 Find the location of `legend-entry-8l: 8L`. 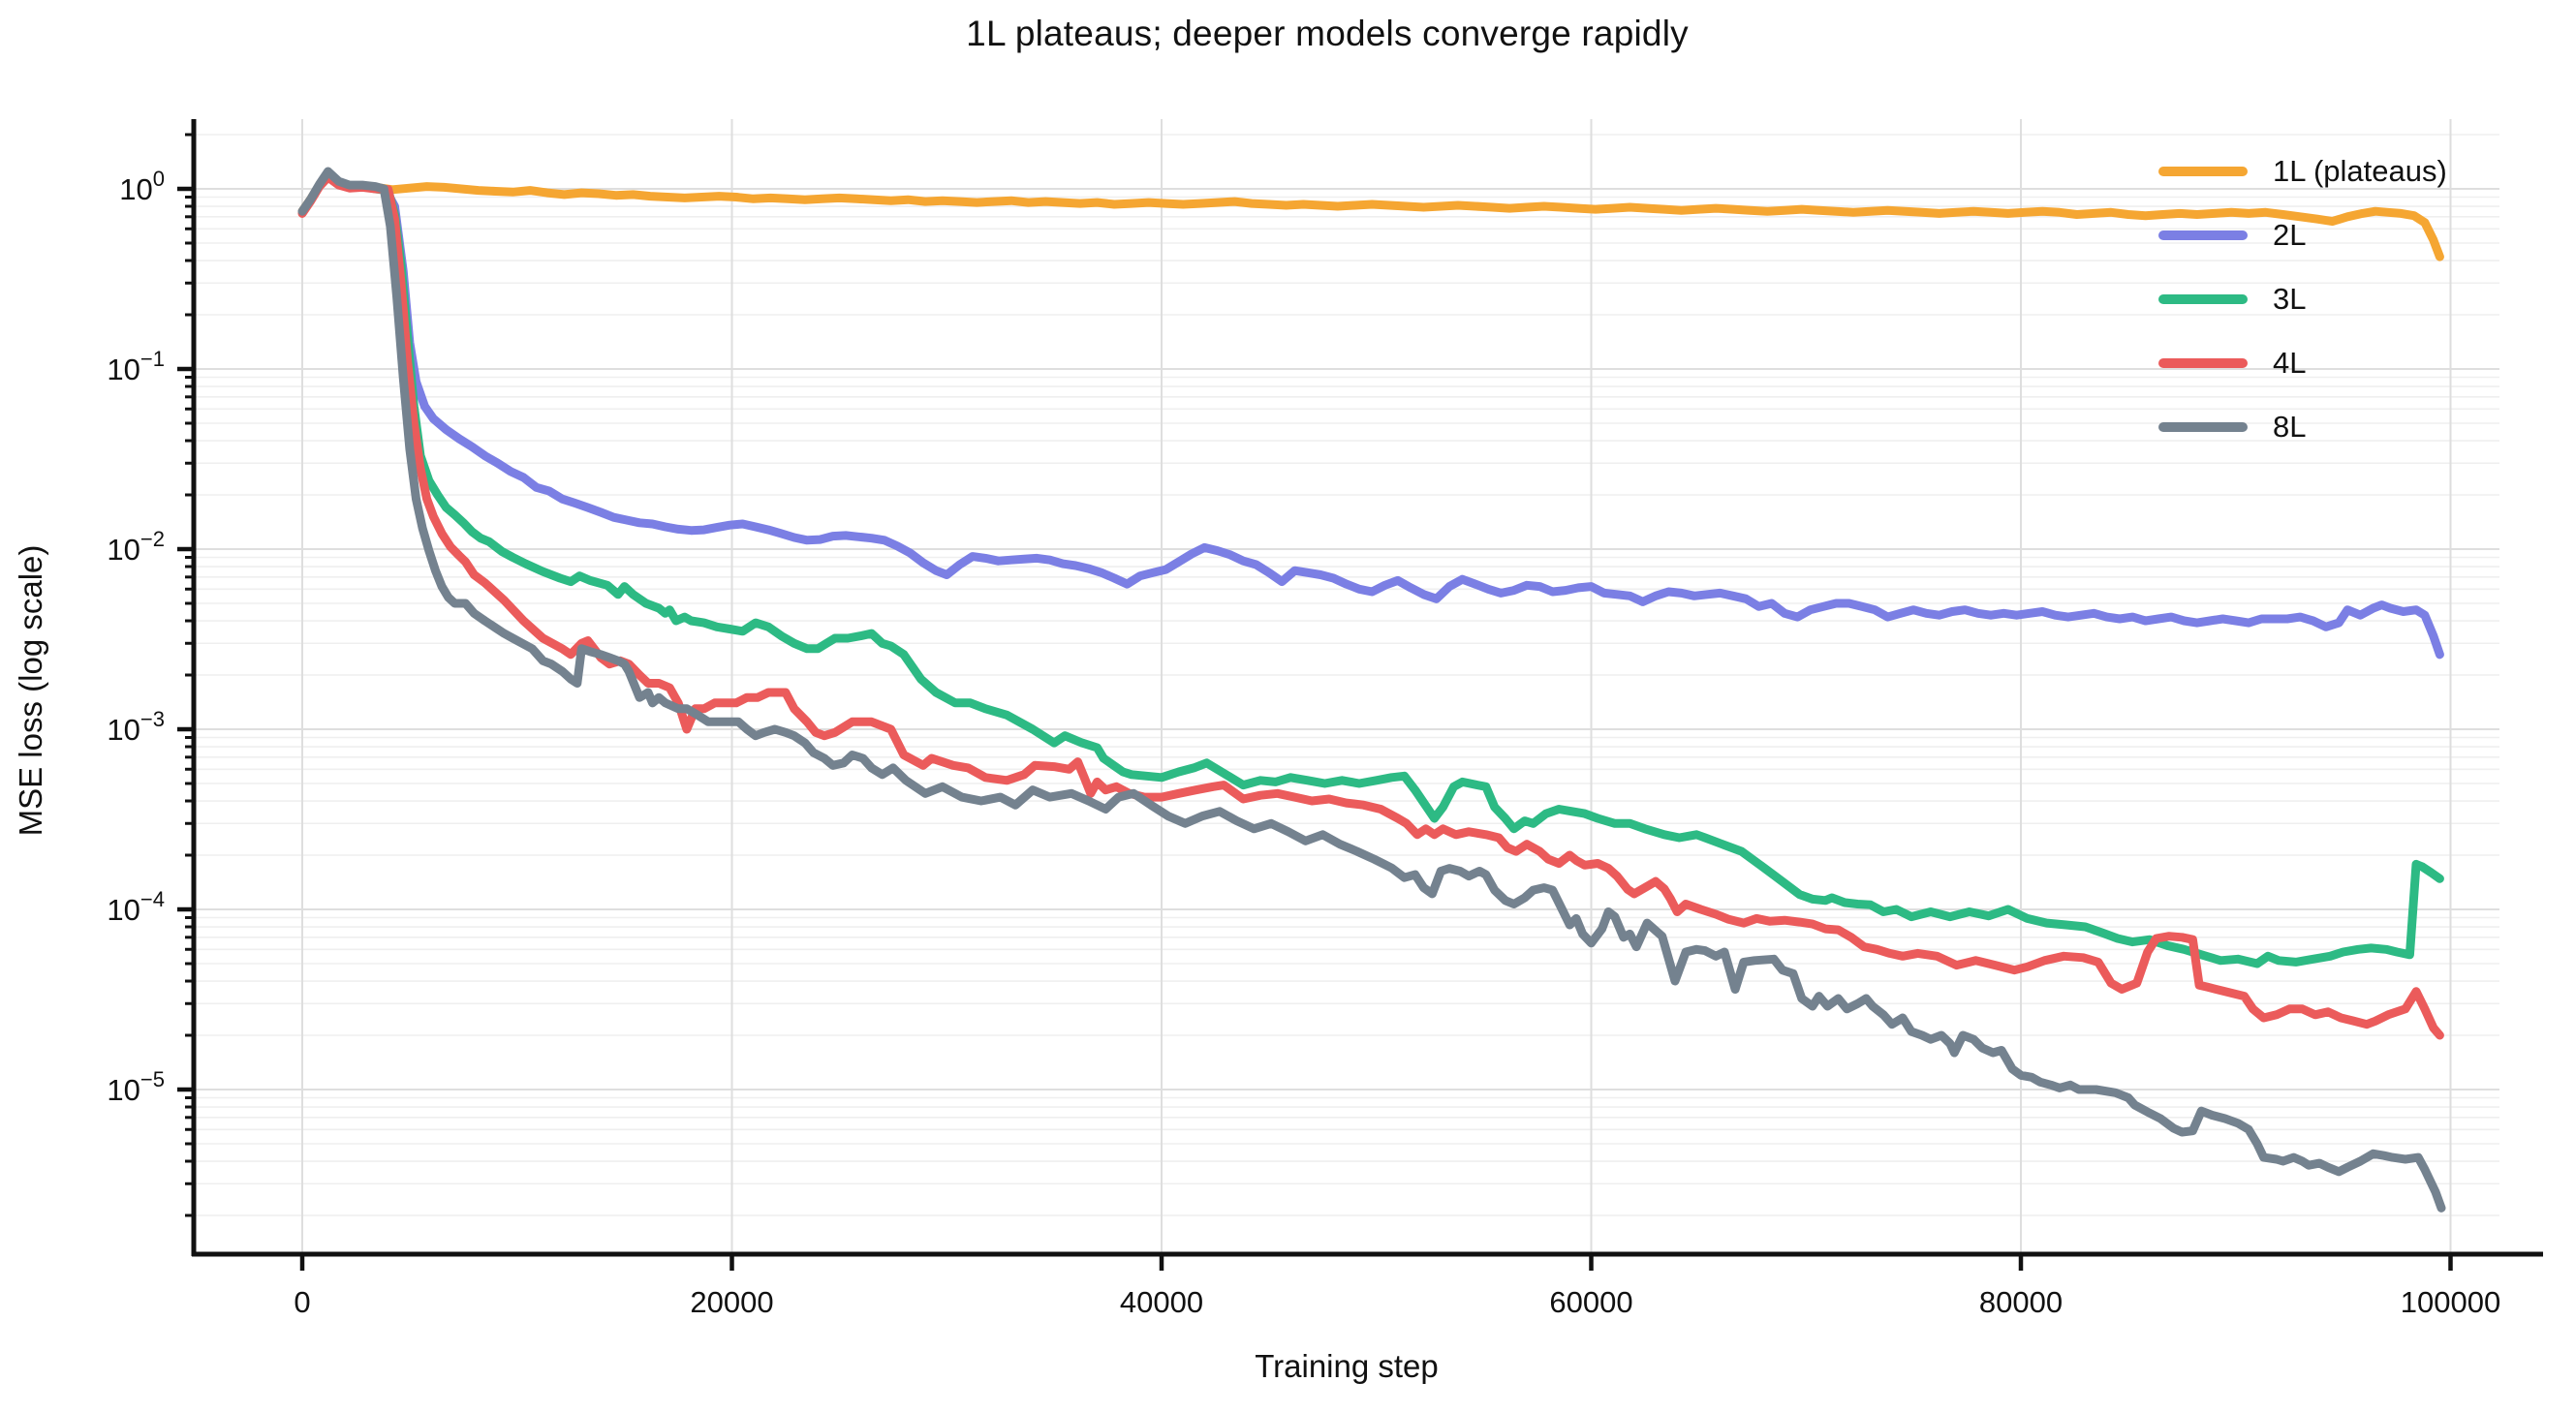

legend-entry-8l: 8L is located at coordinates (2302, 427).